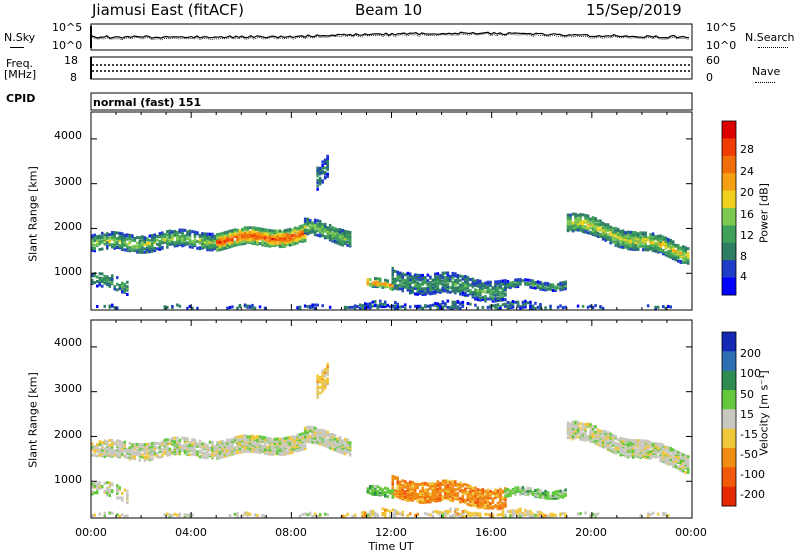  I want to click on nsearch-label: N.Search, so click(770, 37).